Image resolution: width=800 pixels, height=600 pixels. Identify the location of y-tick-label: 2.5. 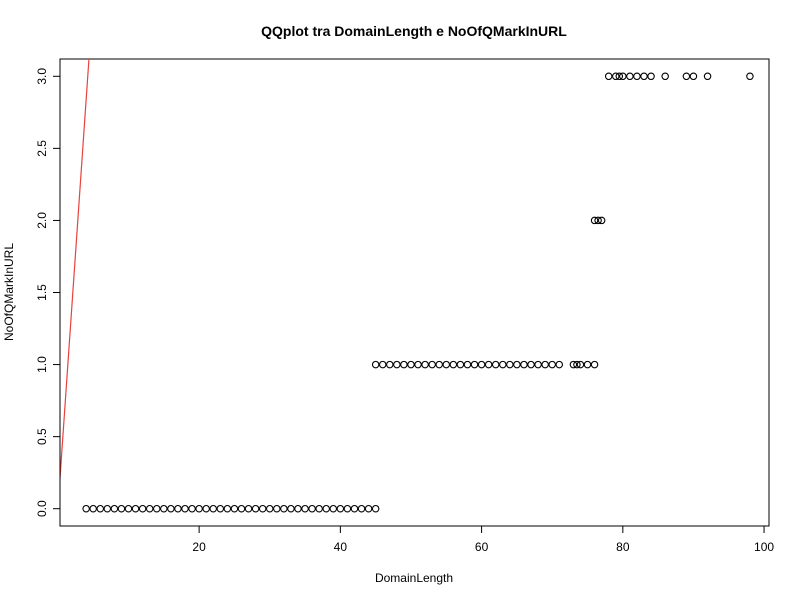
(42, 148).